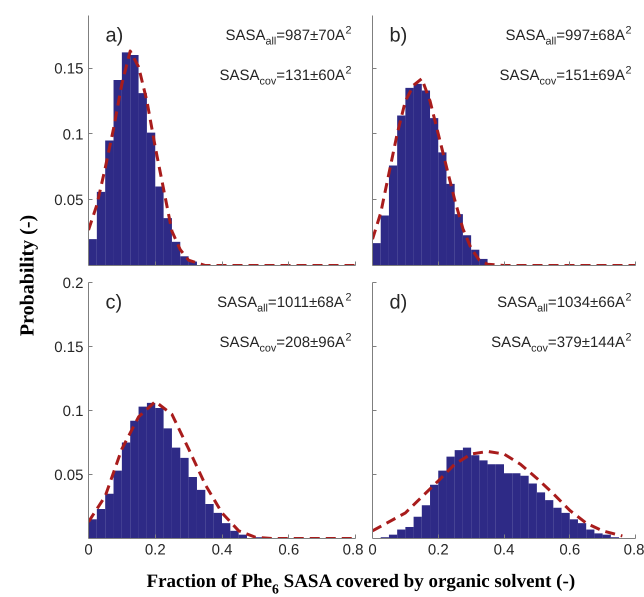 This screenshot has height=597, width=644. Describe the element at coordinates (27, 275) in the screenshot. I see `y-axis-title: Probability (-)` at that location.